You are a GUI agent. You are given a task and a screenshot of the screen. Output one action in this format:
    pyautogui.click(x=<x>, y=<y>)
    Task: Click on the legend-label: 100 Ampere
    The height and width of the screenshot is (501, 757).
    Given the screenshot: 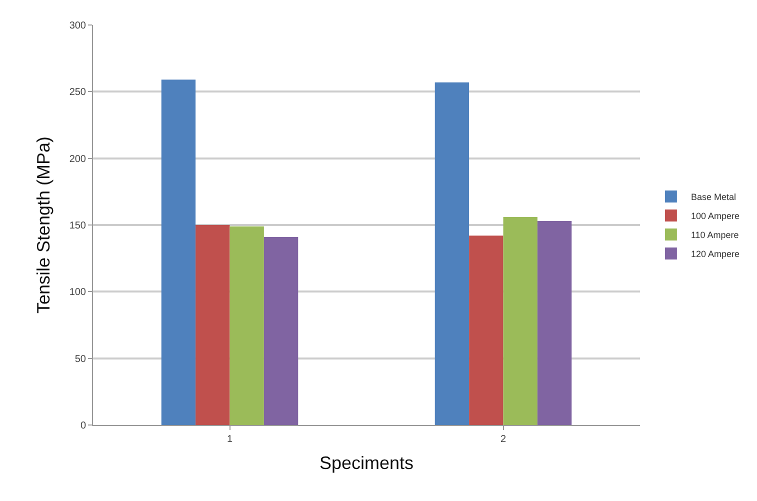 What is the action you would take?
    pyautogui.click(x=715, y=216)
    